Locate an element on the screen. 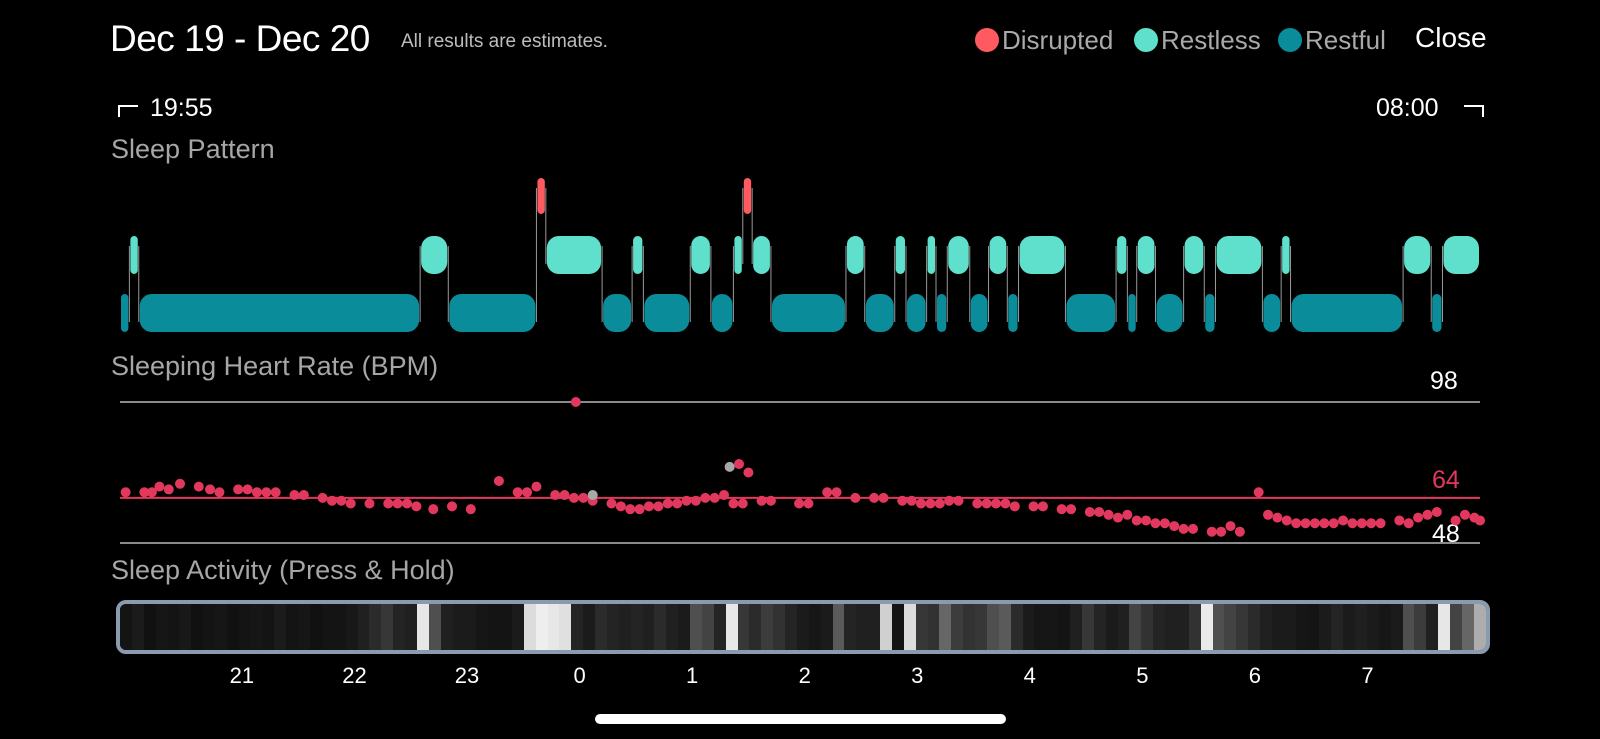 The width and height of the screenshot is (1600, 739). time-axis-tick: 6 is located at coordinates (1255, 675).